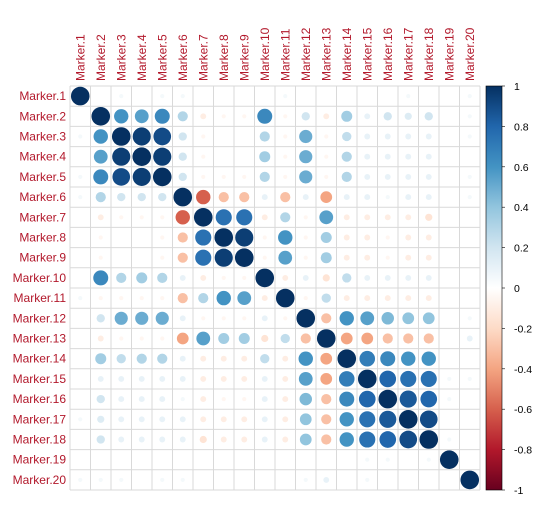 Image resolution: width=540 pixels, height=519 pixels. Describe the element at coordinates (306, 54) in the screenshot. I see `column-label: Marker.12` at that location.